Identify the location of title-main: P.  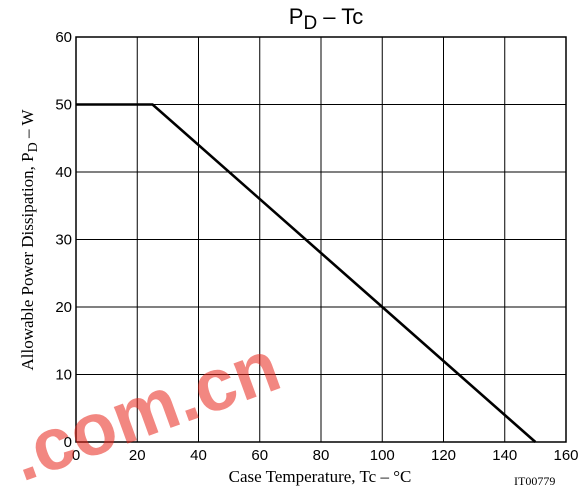
(296, 16).